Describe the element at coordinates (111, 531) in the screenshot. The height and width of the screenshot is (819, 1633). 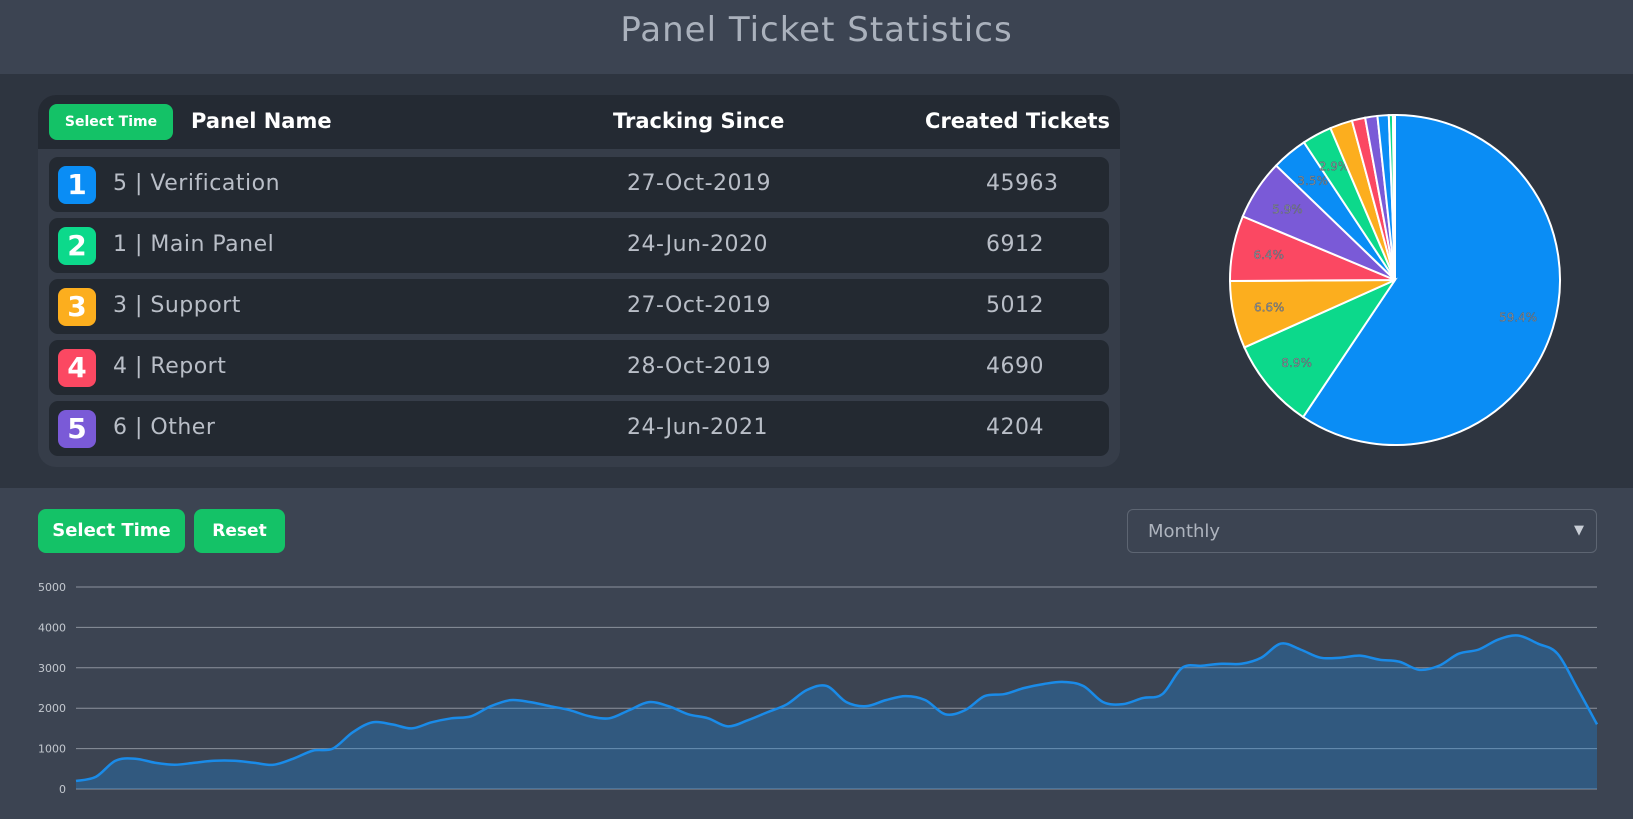
I see `select-time-button: Select Time` at that location.